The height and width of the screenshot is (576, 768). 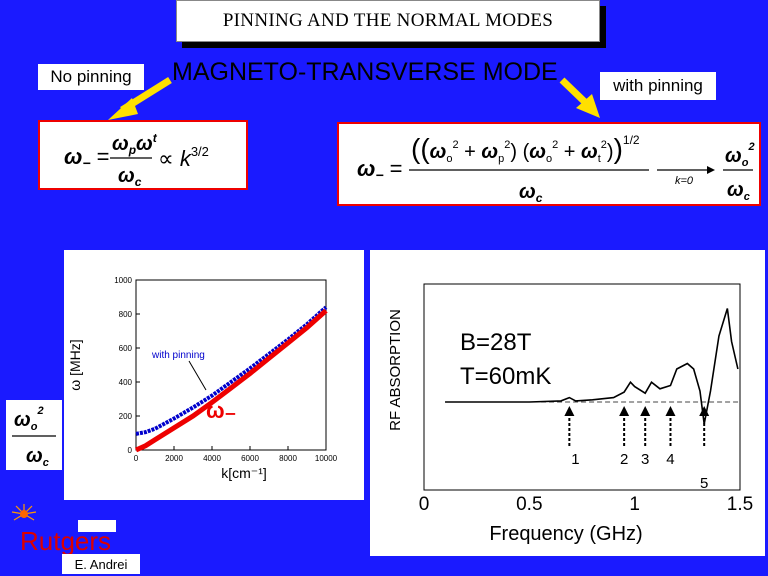 I want to click on with-pinning-label-box: with pinning, so click(x=658, y=86).